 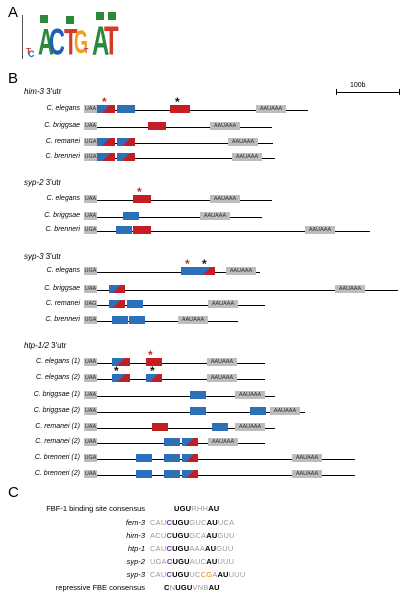 I want to click on sequence-segment: ACU, so click(x=158, y=535).